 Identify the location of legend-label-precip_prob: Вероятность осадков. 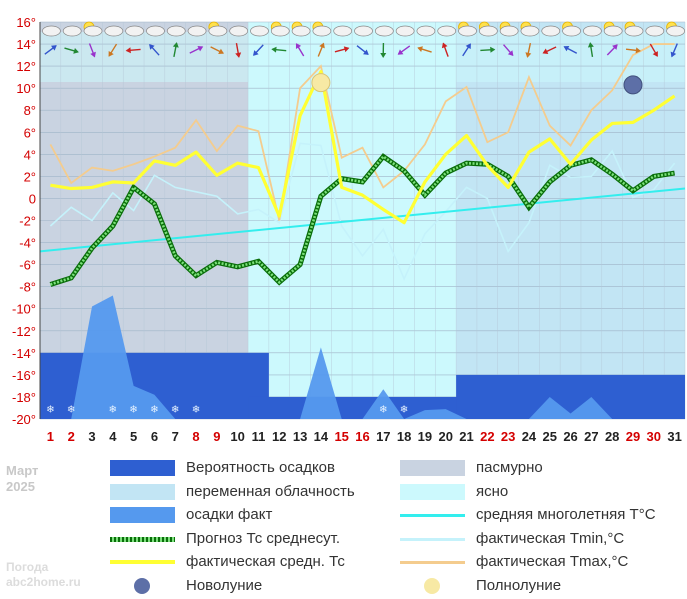
(260, 467).